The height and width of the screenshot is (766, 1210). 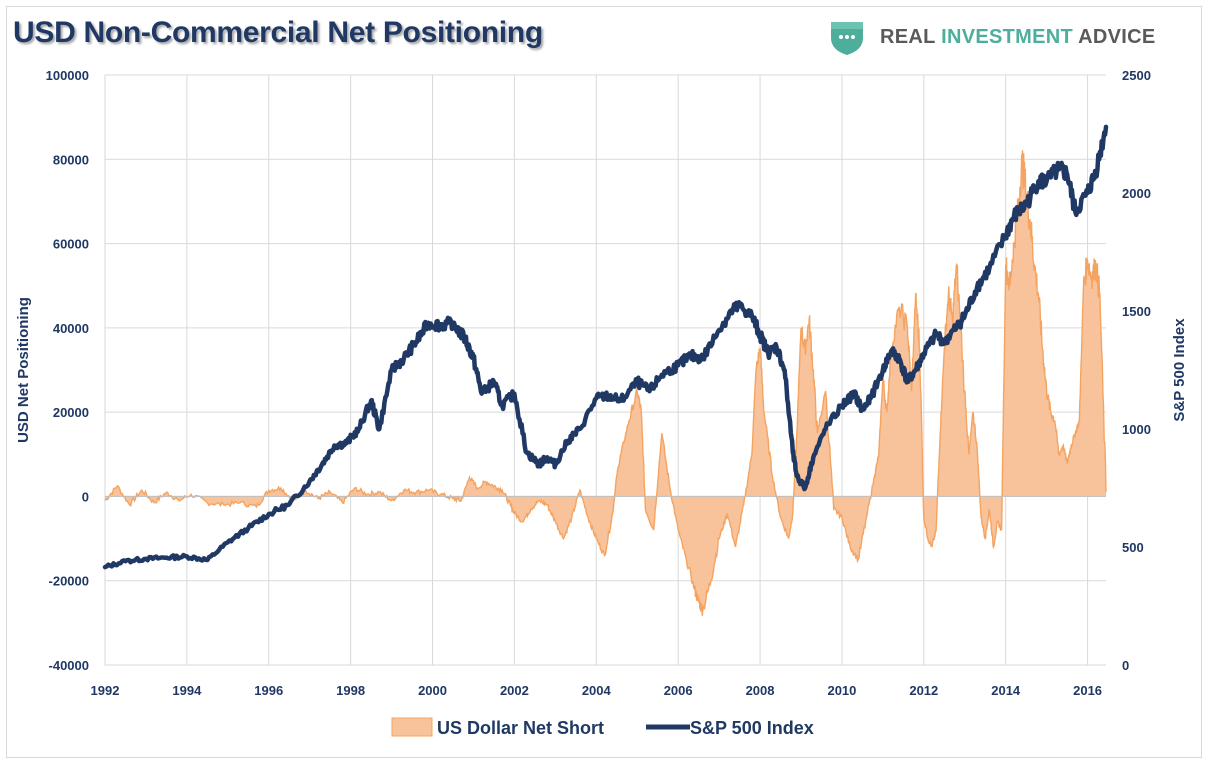 What do you see at coordinates (69, 581) in the screenshot?
I see `left-tick-label: -20000` at bounding box center [69, 581].